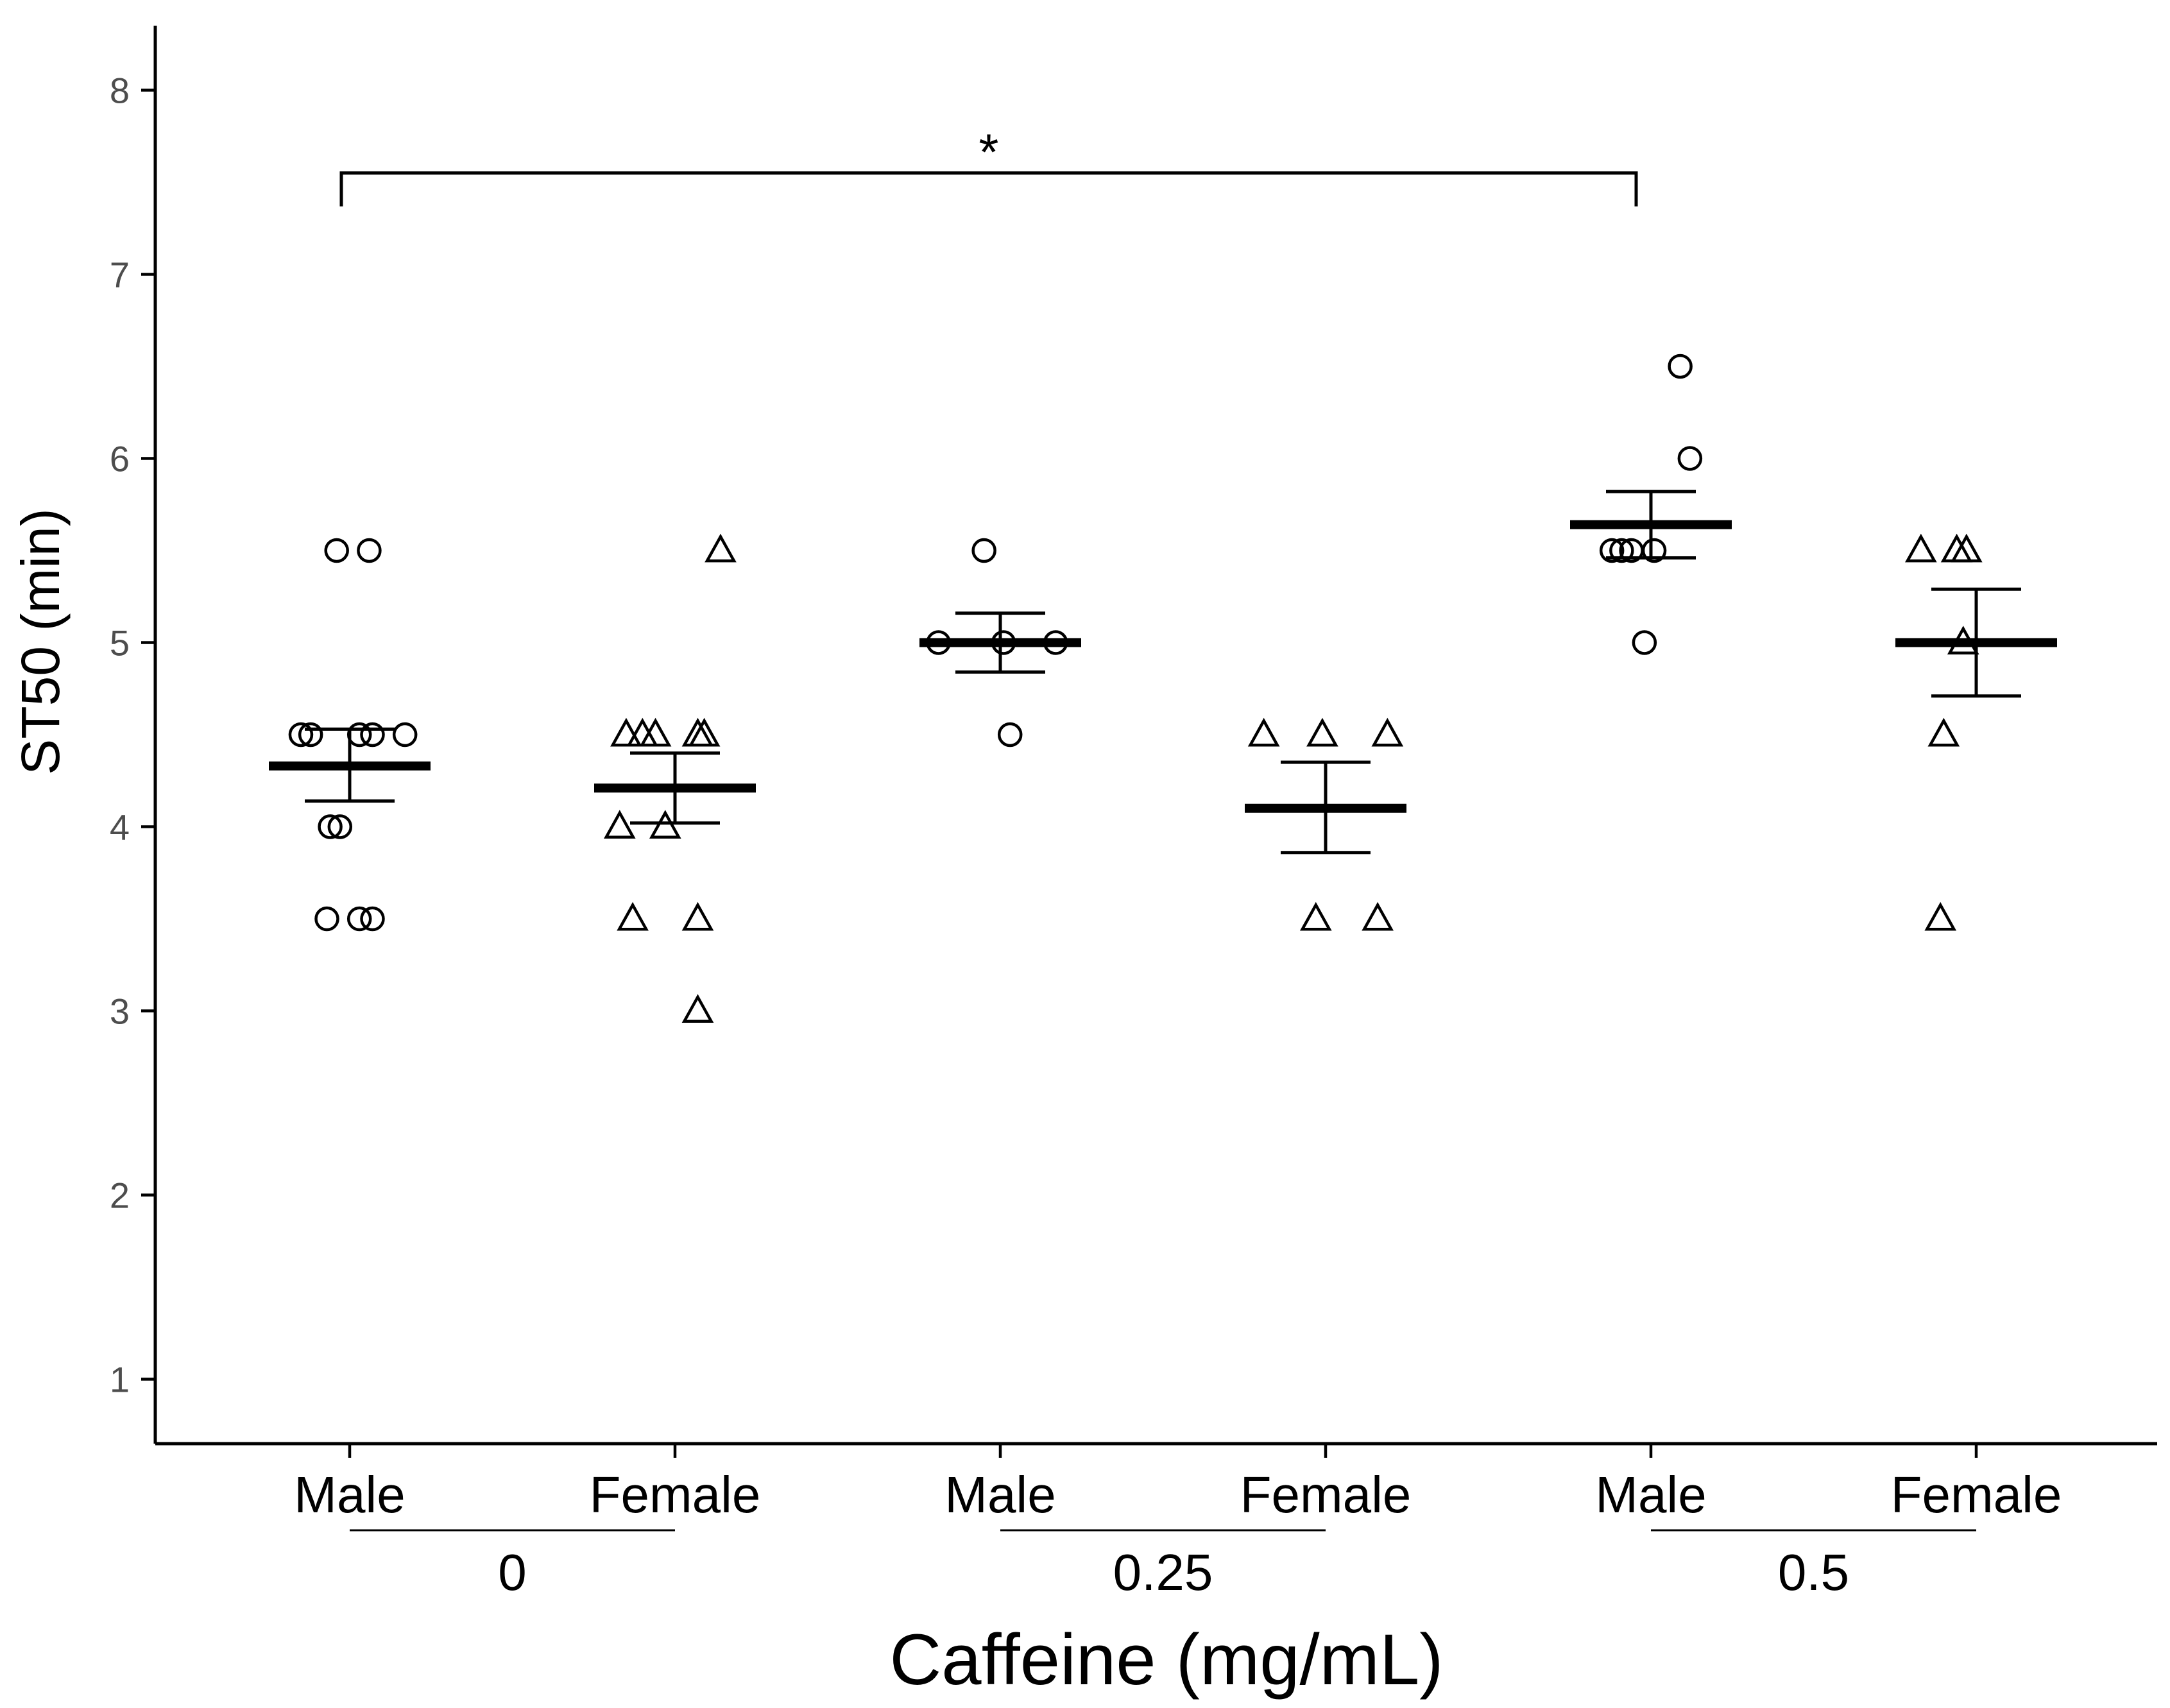 This screenshot has width=2170, height=1708. Describe the element at coordinates (120, 642) in the screenshot. I see `y-tick-label: 5` at that location.